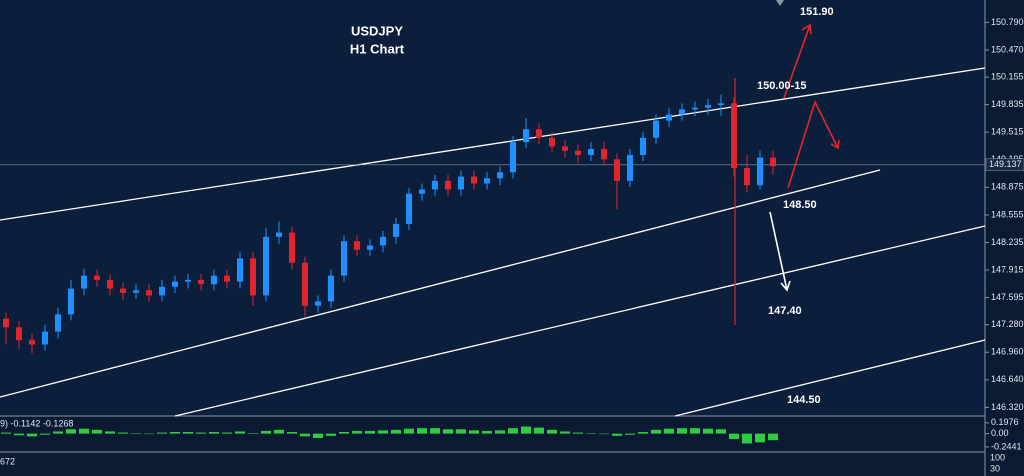 The width and height of the screenshot is (1024, 476). I want to click on macd-tick-label: 0.1976, so click(1005, 422).